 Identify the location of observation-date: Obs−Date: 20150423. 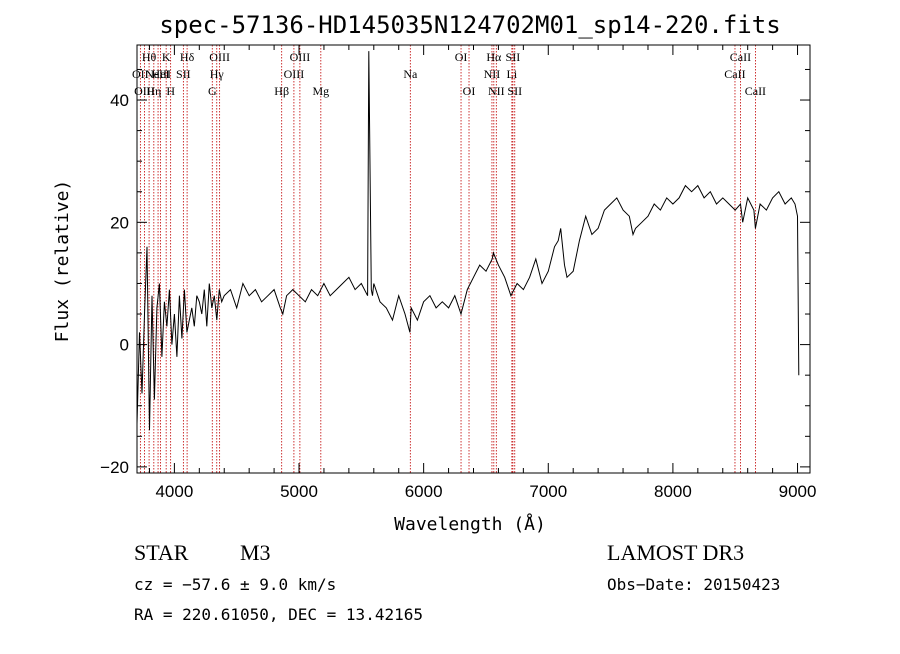
(693, 584).